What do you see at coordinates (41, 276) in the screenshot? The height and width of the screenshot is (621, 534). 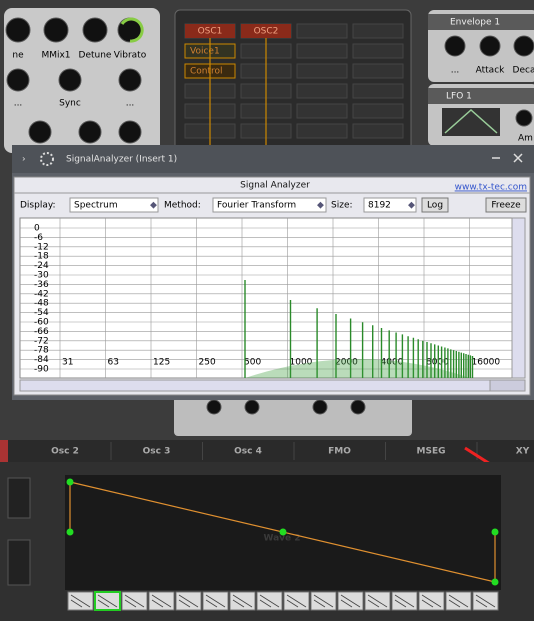 I see `y-label: -30` at bounding box center [41, 276].